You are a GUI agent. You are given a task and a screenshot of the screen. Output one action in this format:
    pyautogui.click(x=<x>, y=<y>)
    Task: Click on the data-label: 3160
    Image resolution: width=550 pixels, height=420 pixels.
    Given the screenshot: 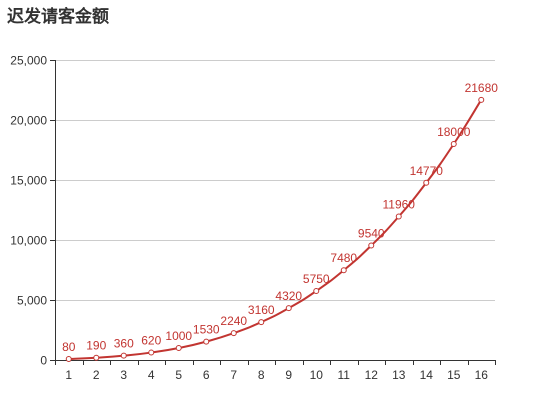 What is the action you would take?
    pyautogui.click(x=261, y=310)
    